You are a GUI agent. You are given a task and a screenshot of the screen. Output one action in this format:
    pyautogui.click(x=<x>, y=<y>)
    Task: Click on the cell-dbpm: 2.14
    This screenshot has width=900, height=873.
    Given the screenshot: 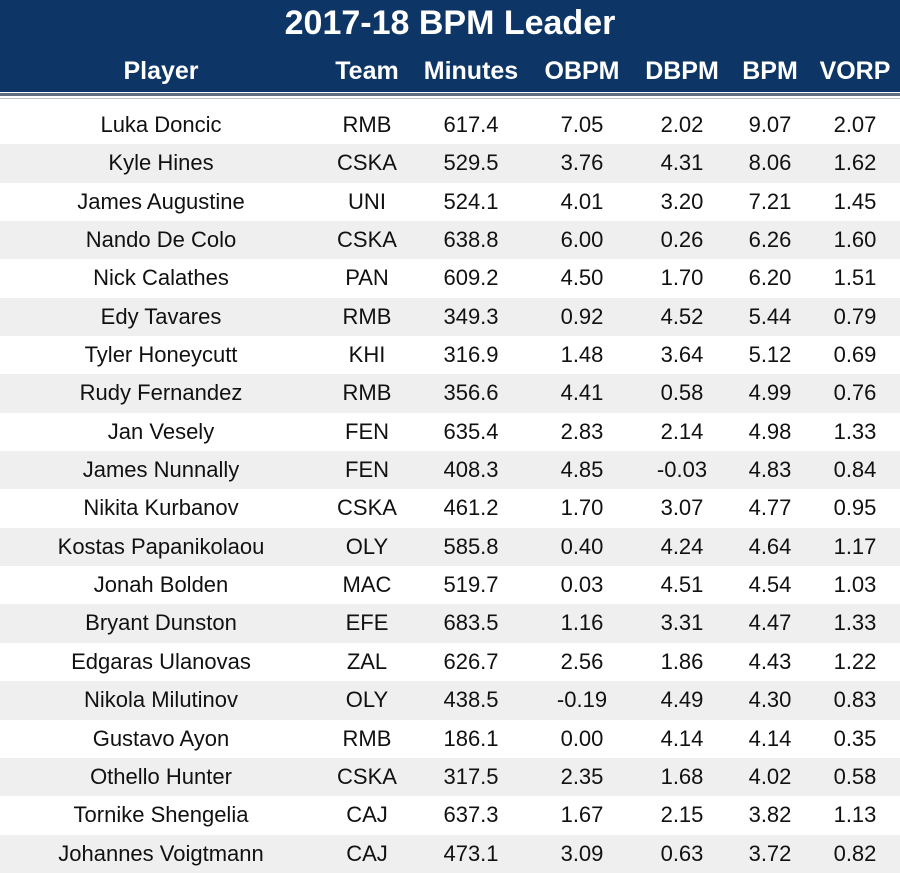 What is the action you would take?
    pyautogui.click(x=682, y=431)
    